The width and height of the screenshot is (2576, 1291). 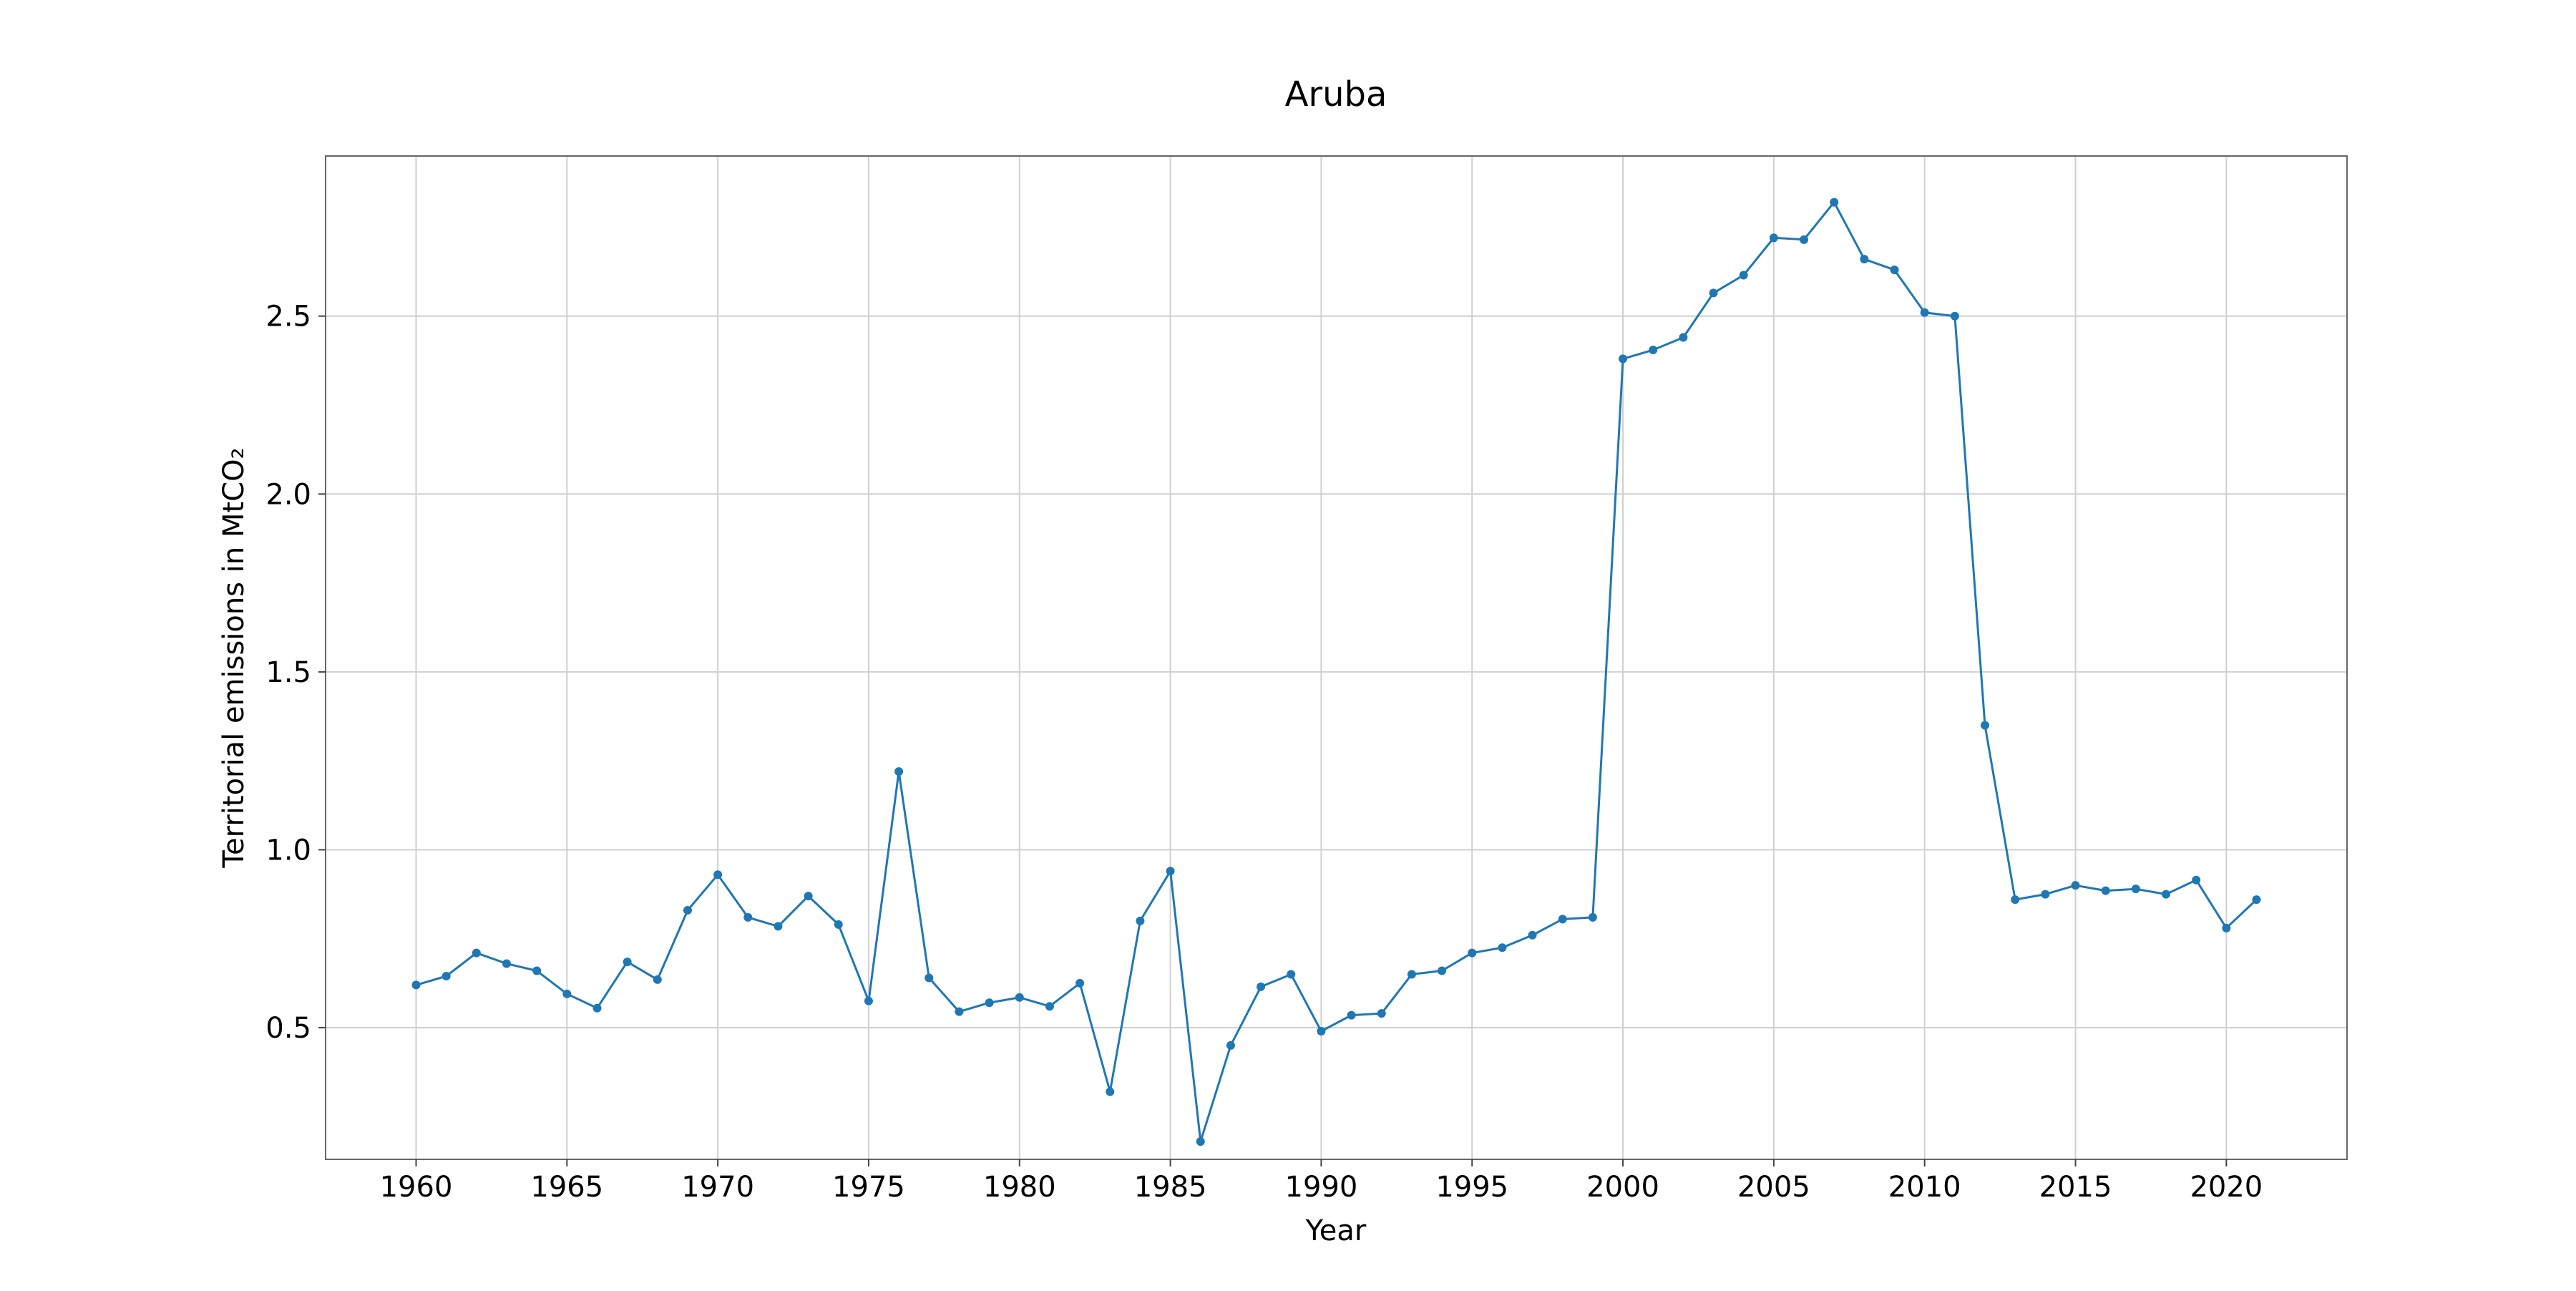 What do you see at coordinates (288, 494) in the screenshot?
I see `y-tick-label: 2.0` at bounding box center [288, 494].